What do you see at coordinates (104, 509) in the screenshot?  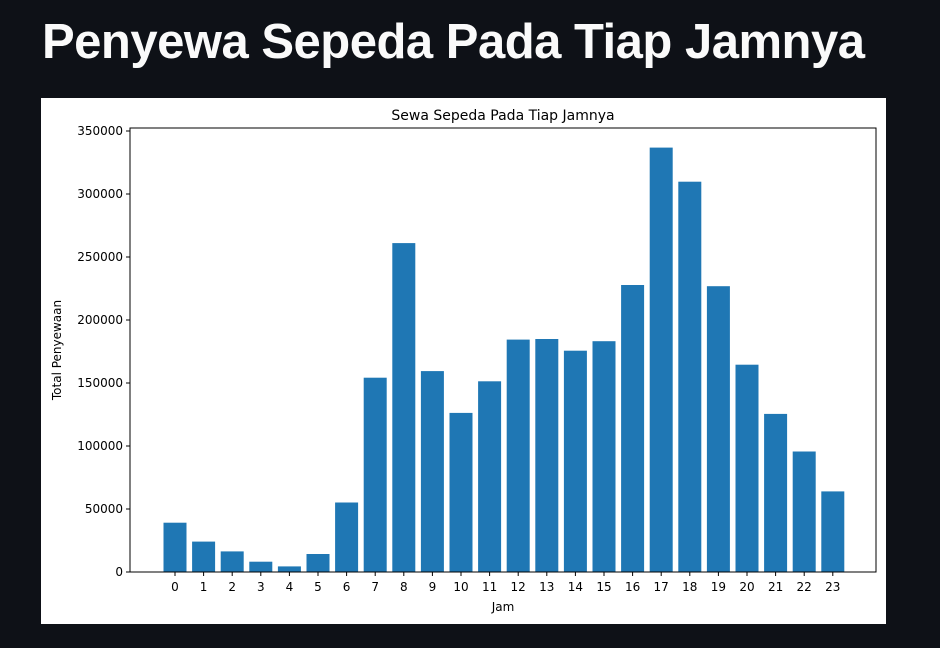 I see `y-tick-label: 50000` at bounding box center [104, 509].